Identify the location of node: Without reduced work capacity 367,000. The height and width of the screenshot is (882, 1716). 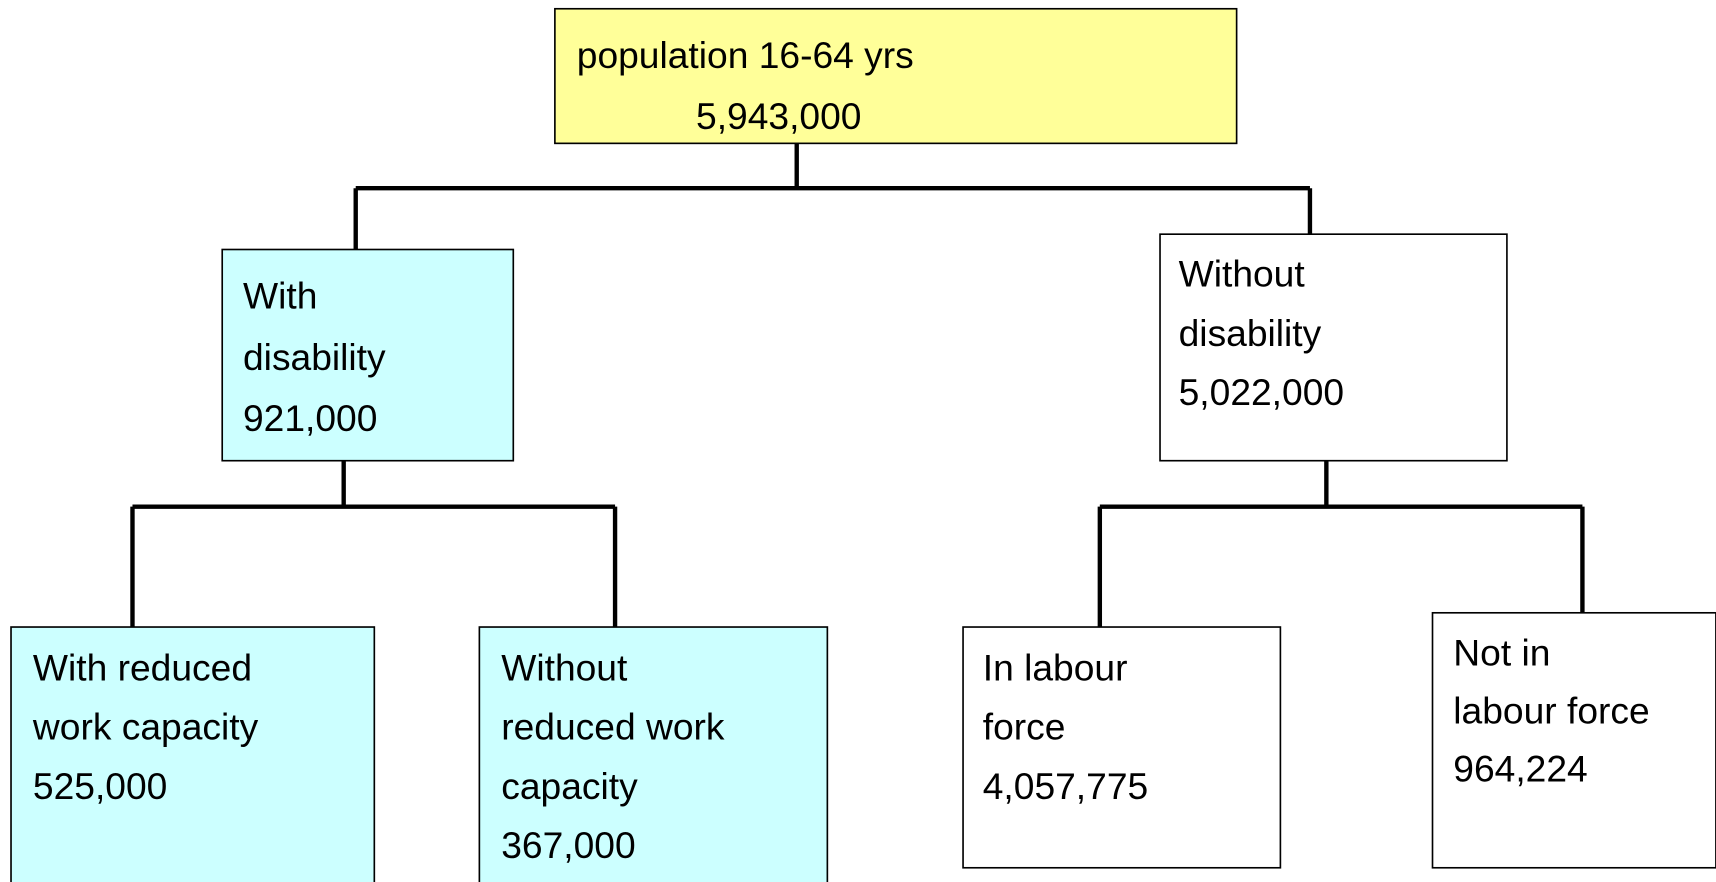
(653, 754).